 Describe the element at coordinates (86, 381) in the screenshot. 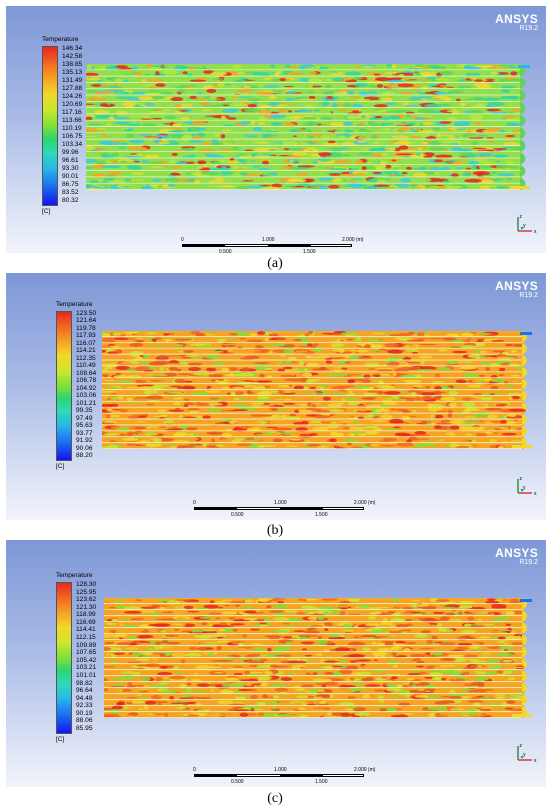

I see `legend-tick-label: 106.78` at that location.